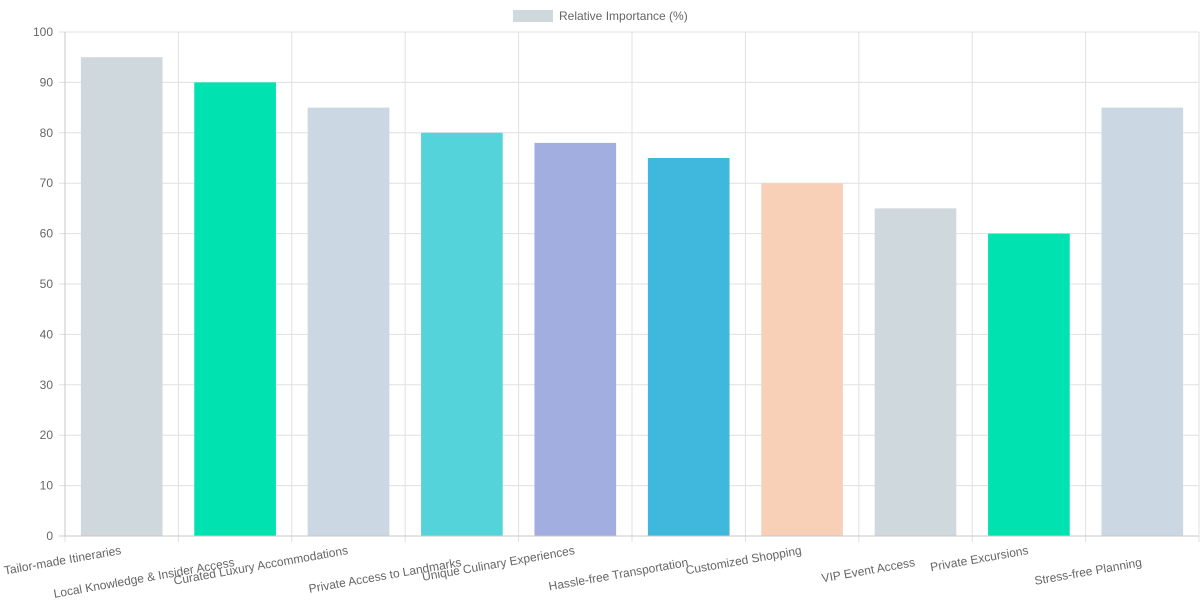 The image size is (1200, 600). I want to click on legend-swatch, so click(533, 16).